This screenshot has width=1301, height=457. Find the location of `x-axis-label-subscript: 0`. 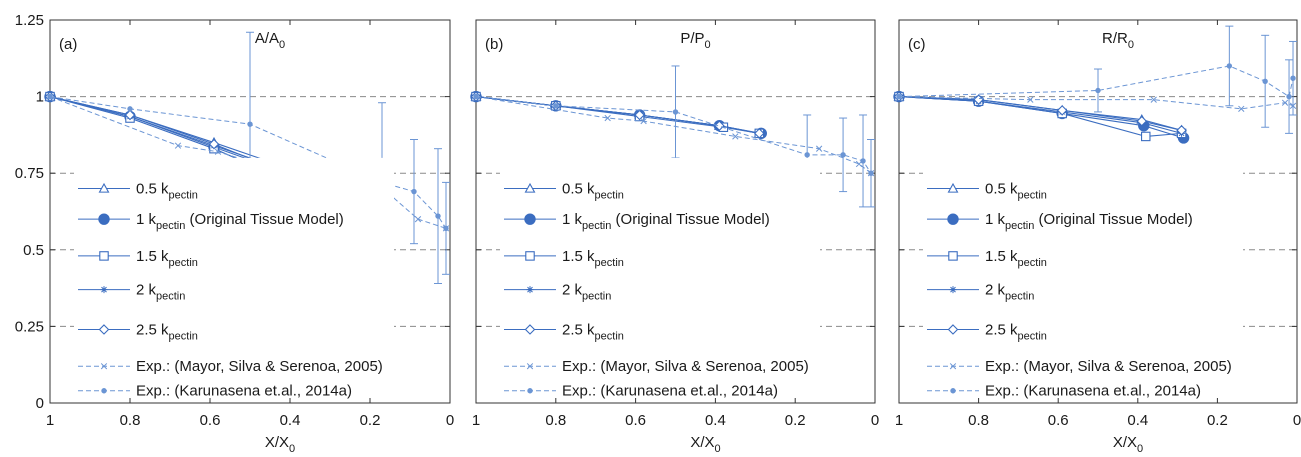

x-axis-label-subscript: 0 is located at coordinates (292, 449).